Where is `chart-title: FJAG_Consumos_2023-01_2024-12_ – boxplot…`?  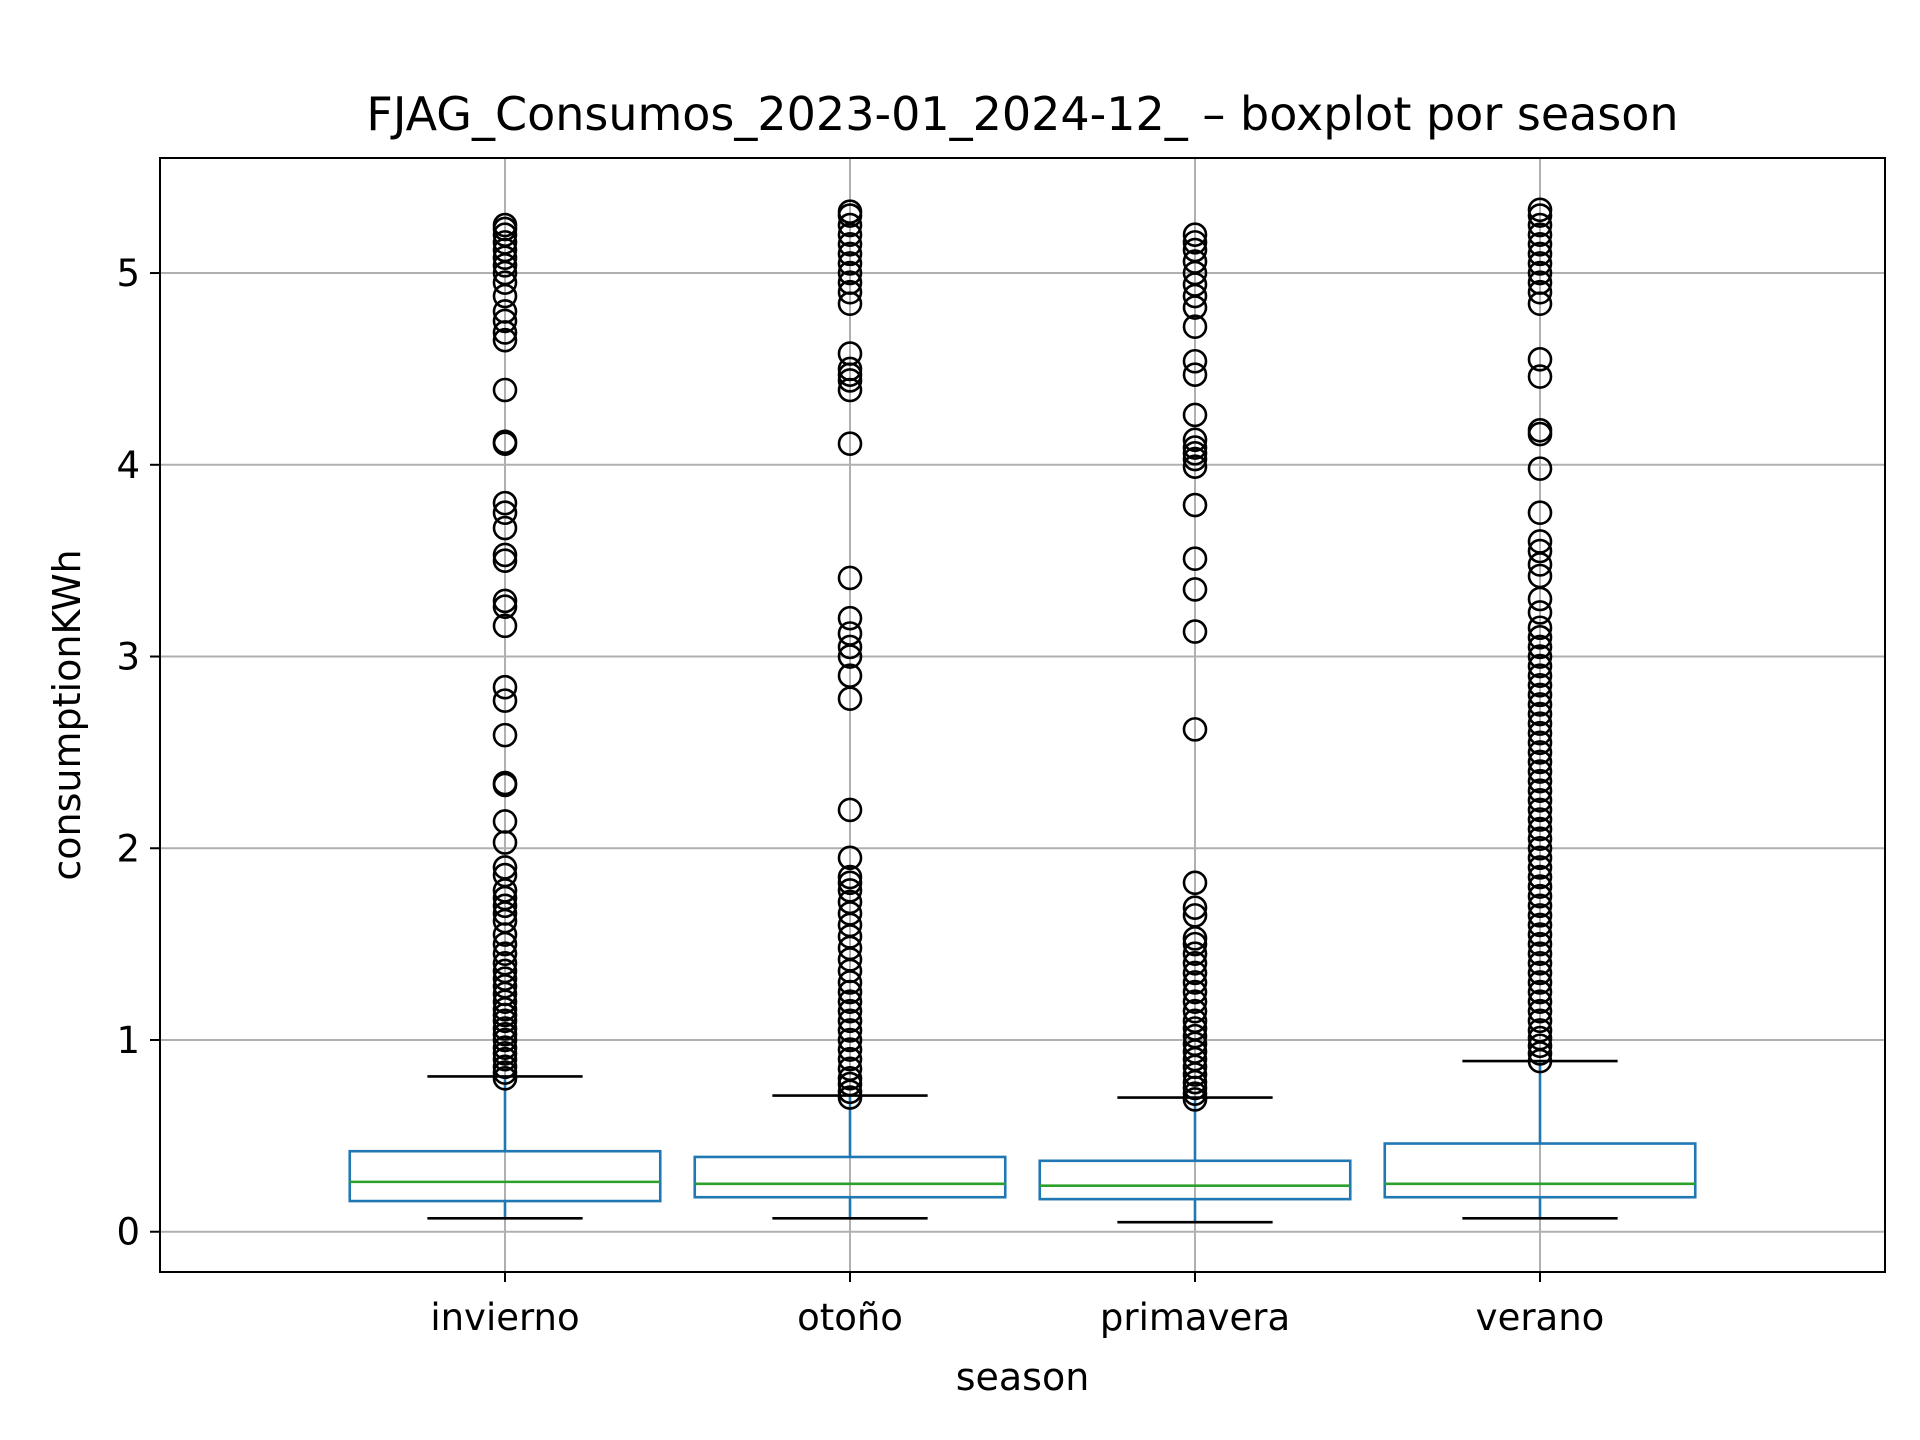 chart-title: FJAG_Consumos_2023-01_2024-12_ – boxplot… is located at coordinates (1022, 114).